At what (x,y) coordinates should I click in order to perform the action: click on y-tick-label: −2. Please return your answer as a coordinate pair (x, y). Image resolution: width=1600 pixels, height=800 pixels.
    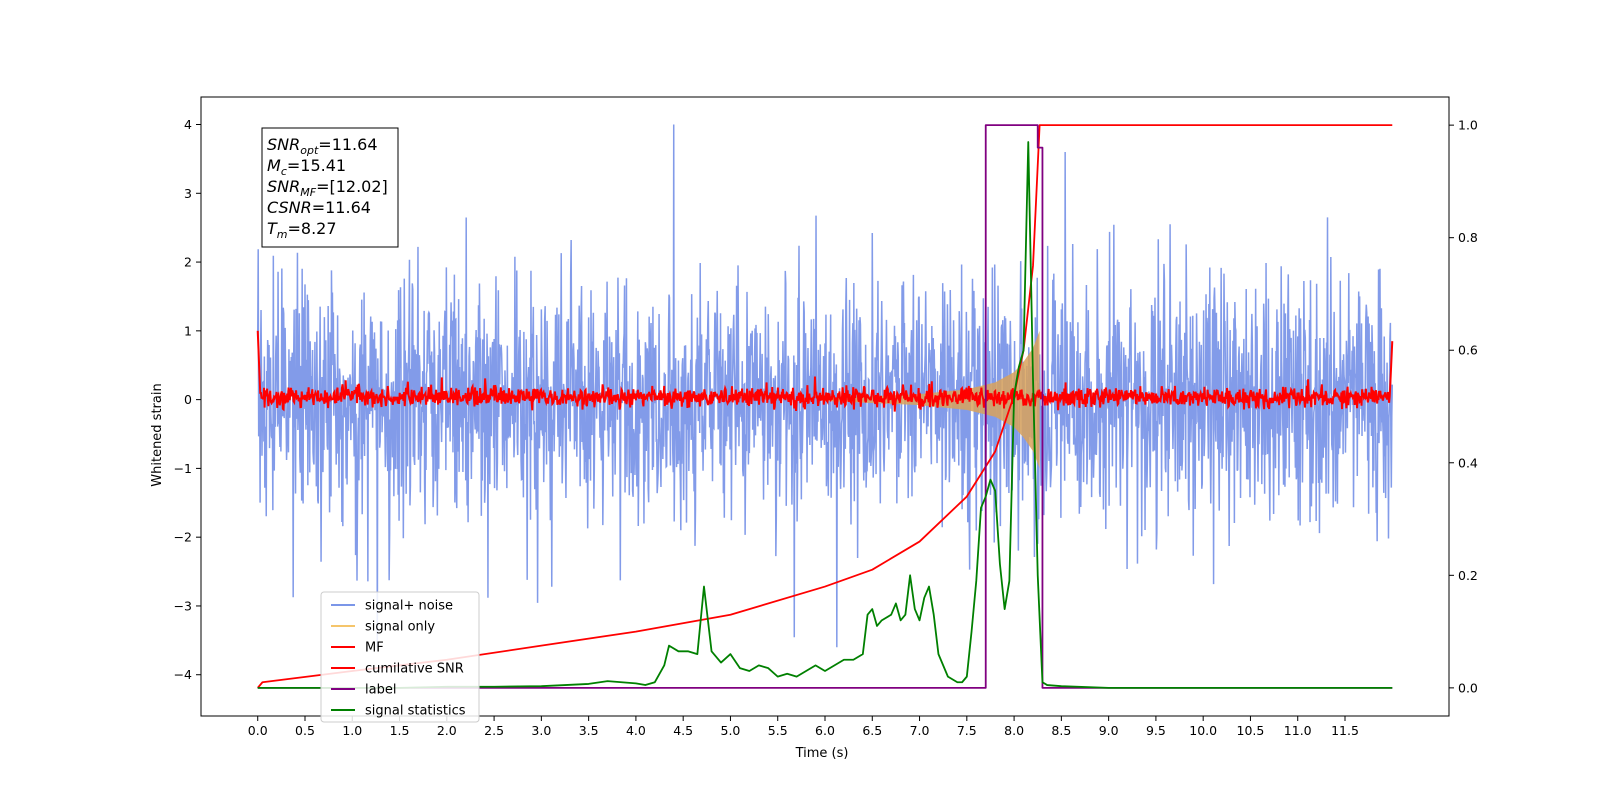
    Looking at the image, I should click on (183, 537).